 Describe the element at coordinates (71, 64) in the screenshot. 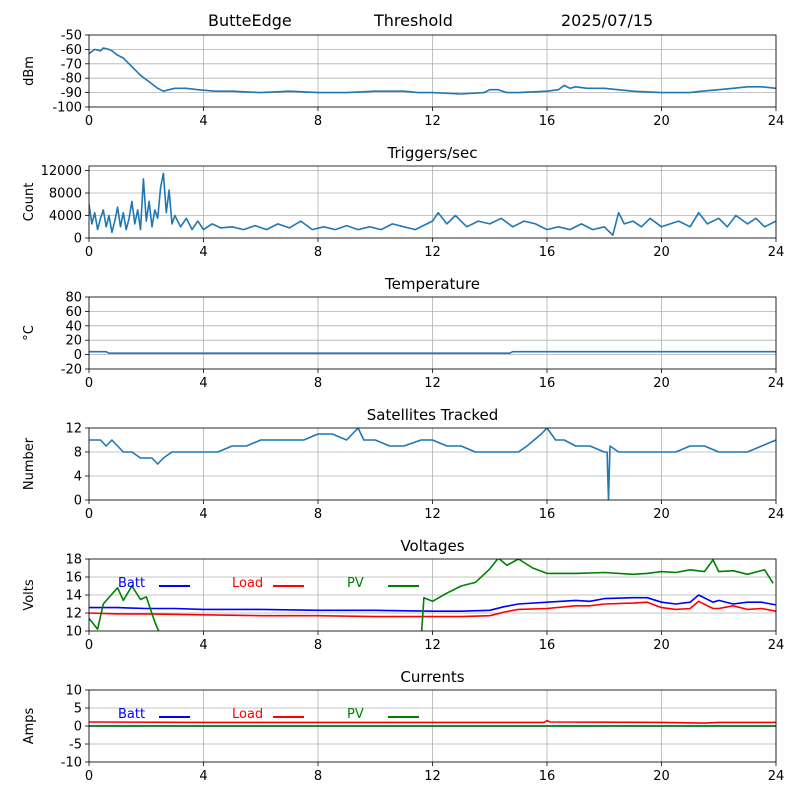

I see `y-tick-label: -70` at that location.